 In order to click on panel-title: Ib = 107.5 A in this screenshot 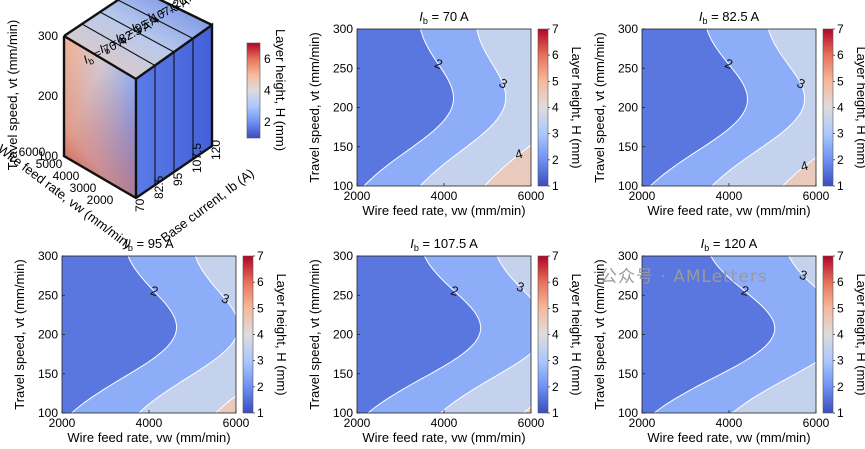, I will do `click(444, 244)`.